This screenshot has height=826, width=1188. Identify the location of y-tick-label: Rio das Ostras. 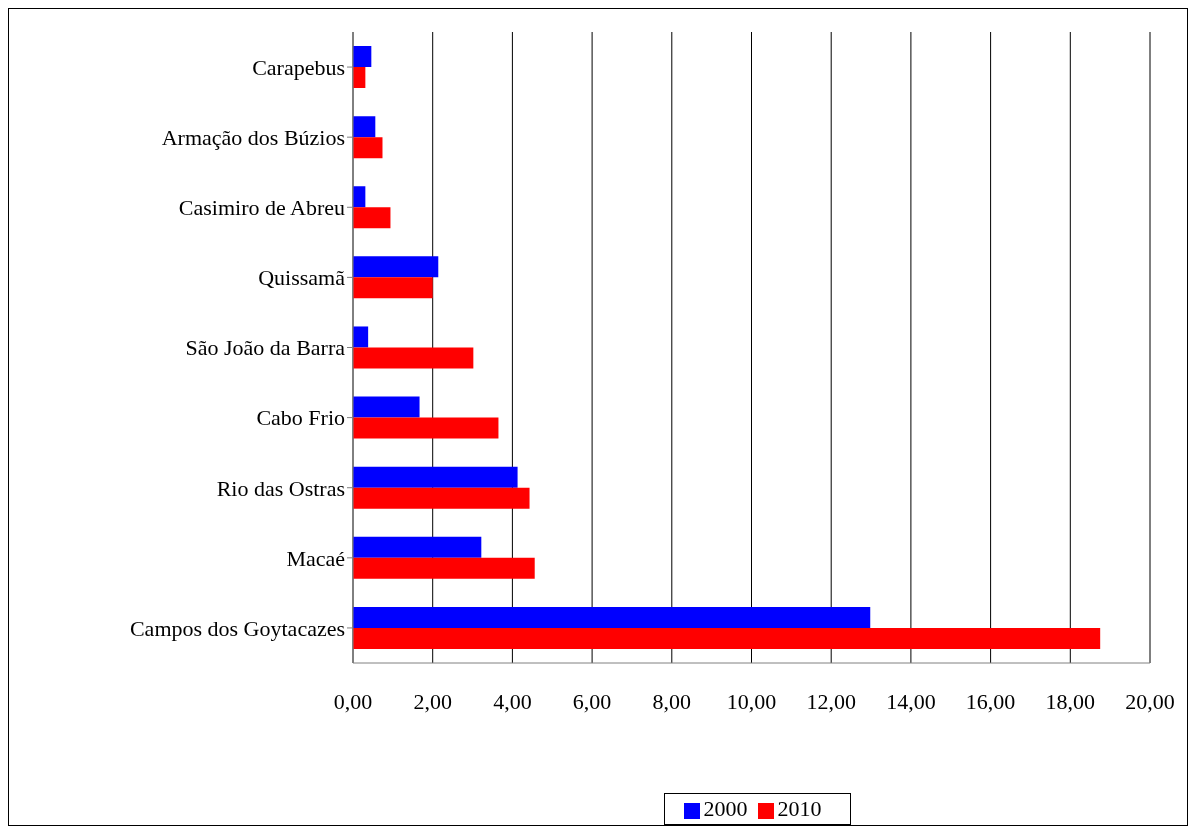
(280, 488).